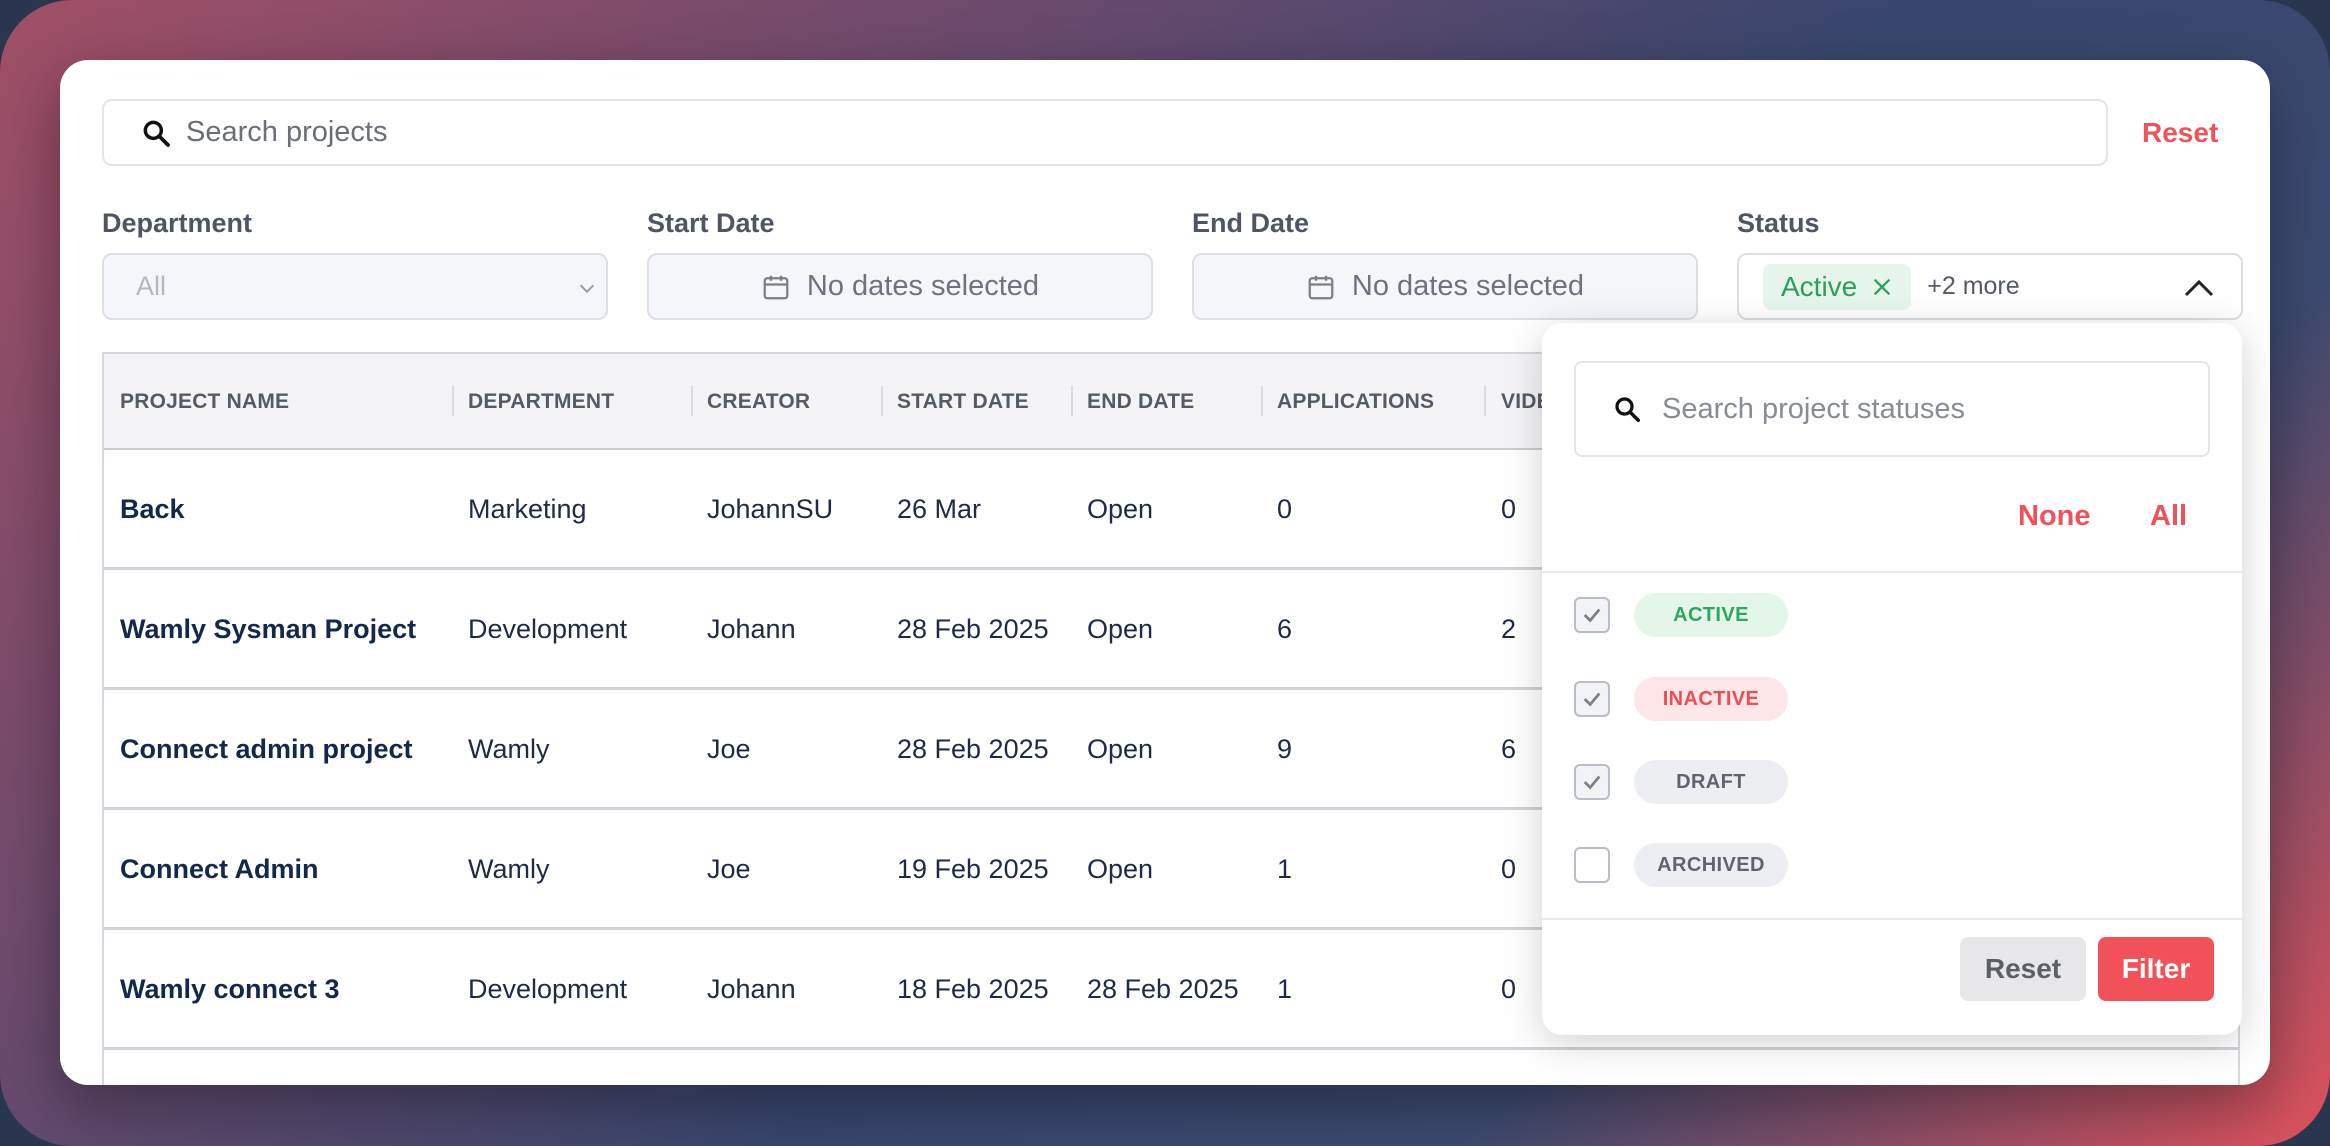 This screenshot has height=1146, width=2330. I want to click on end-date-label: End Date, so click(1251, 223).